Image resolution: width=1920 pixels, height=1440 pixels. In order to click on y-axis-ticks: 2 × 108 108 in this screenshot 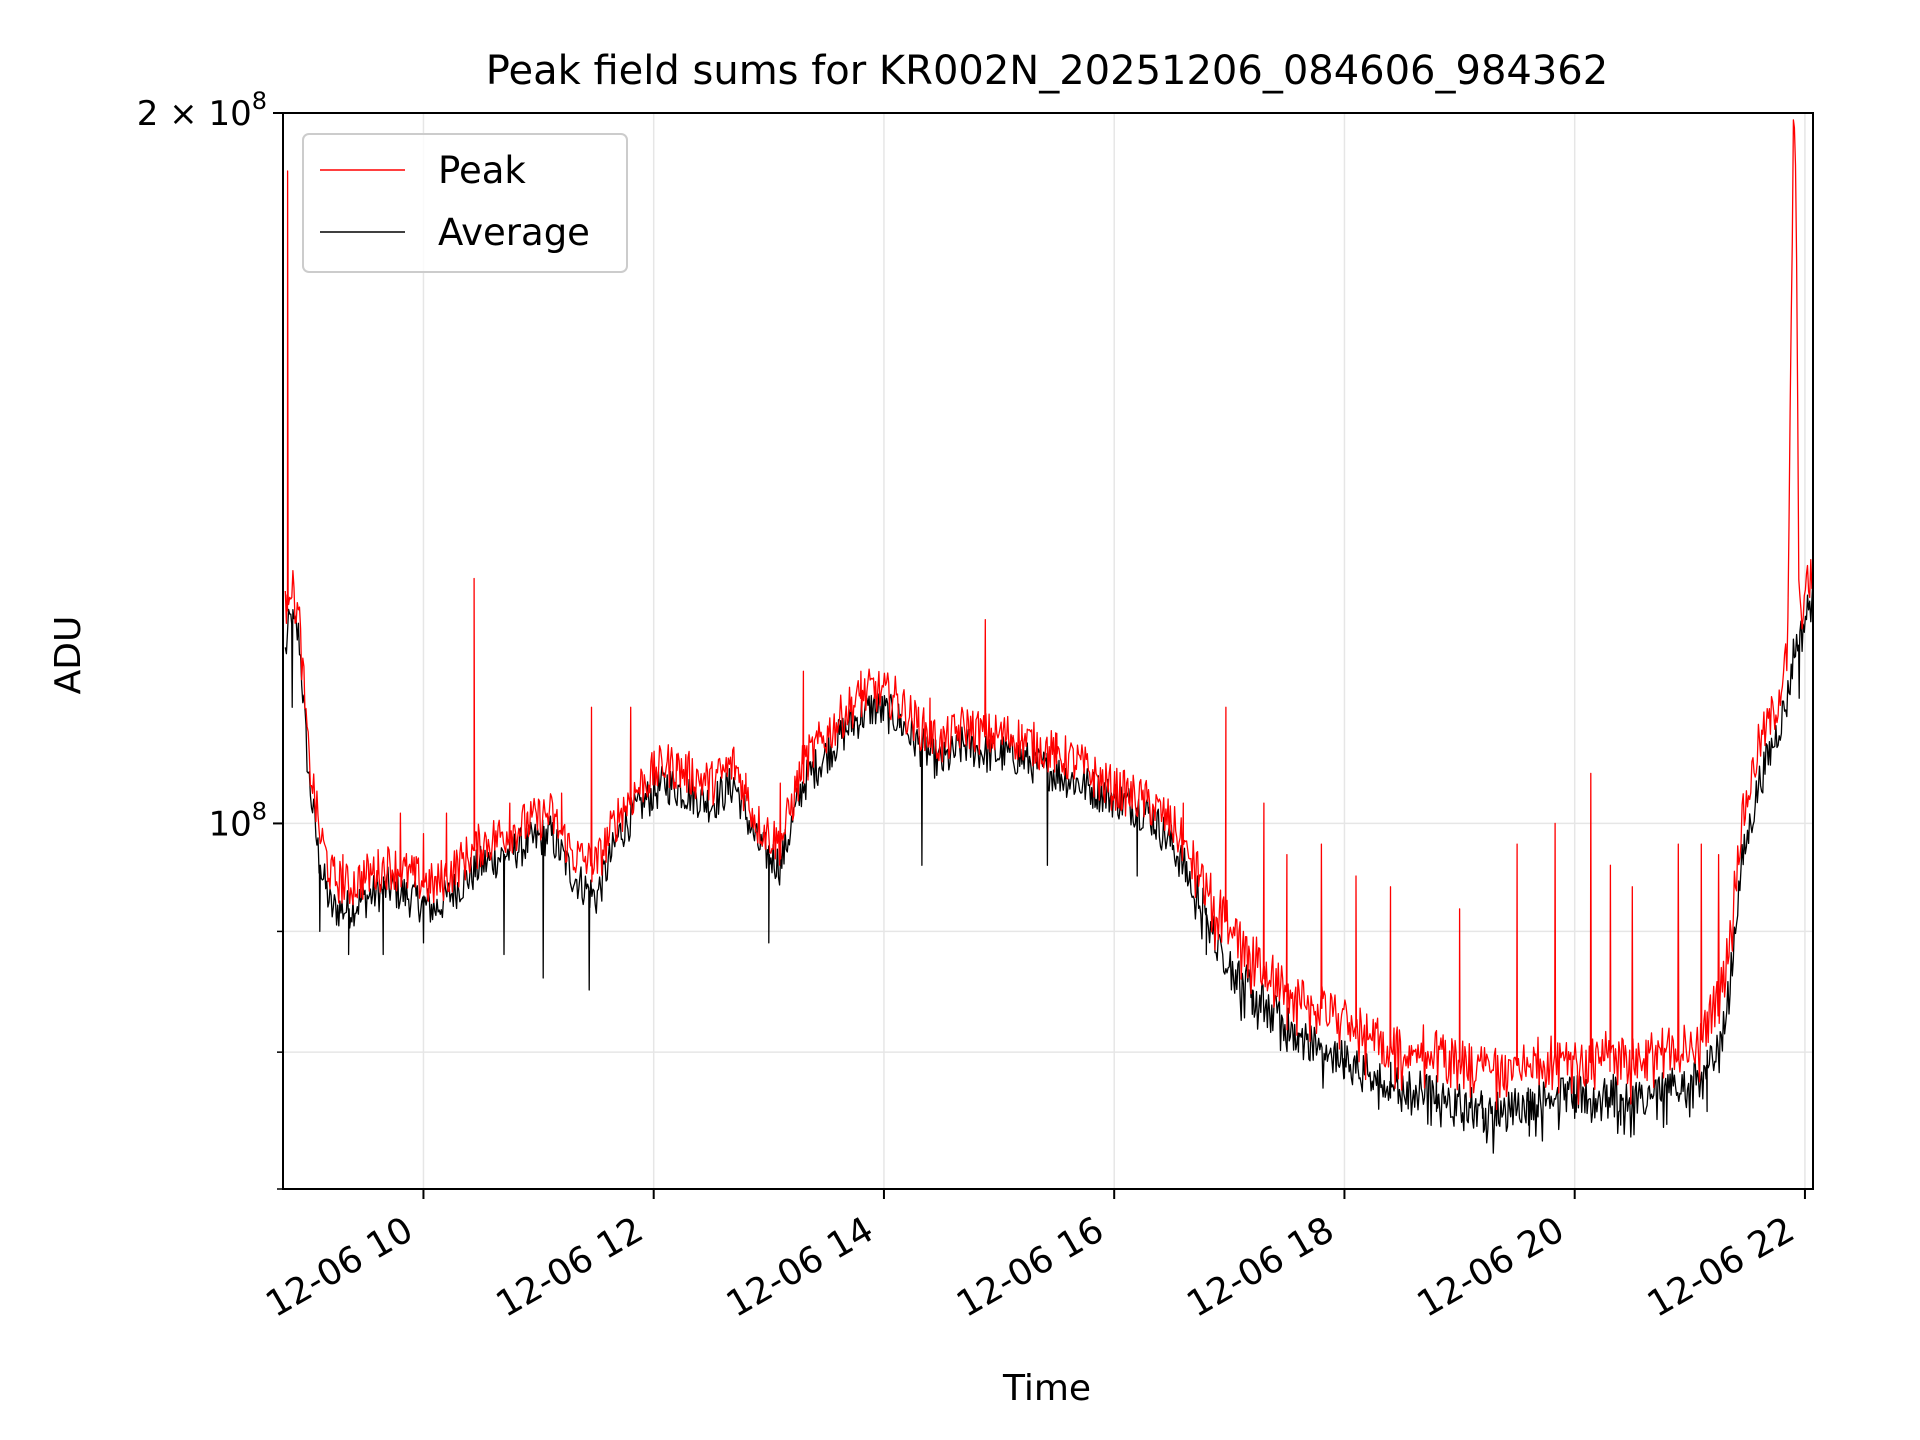, I will do `click(210, 638)`.